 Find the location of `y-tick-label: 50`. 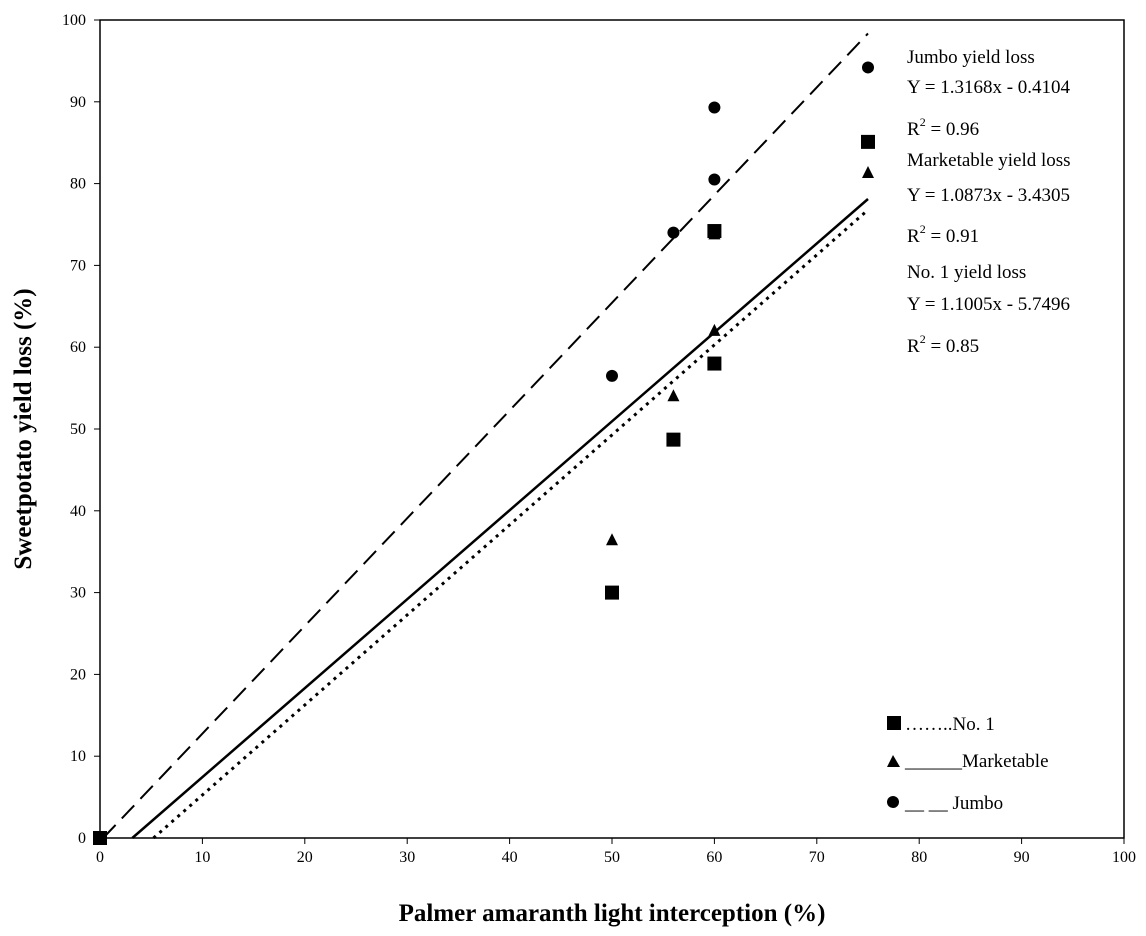

y-tick-label: 50 is located at coordinates (78, 429).